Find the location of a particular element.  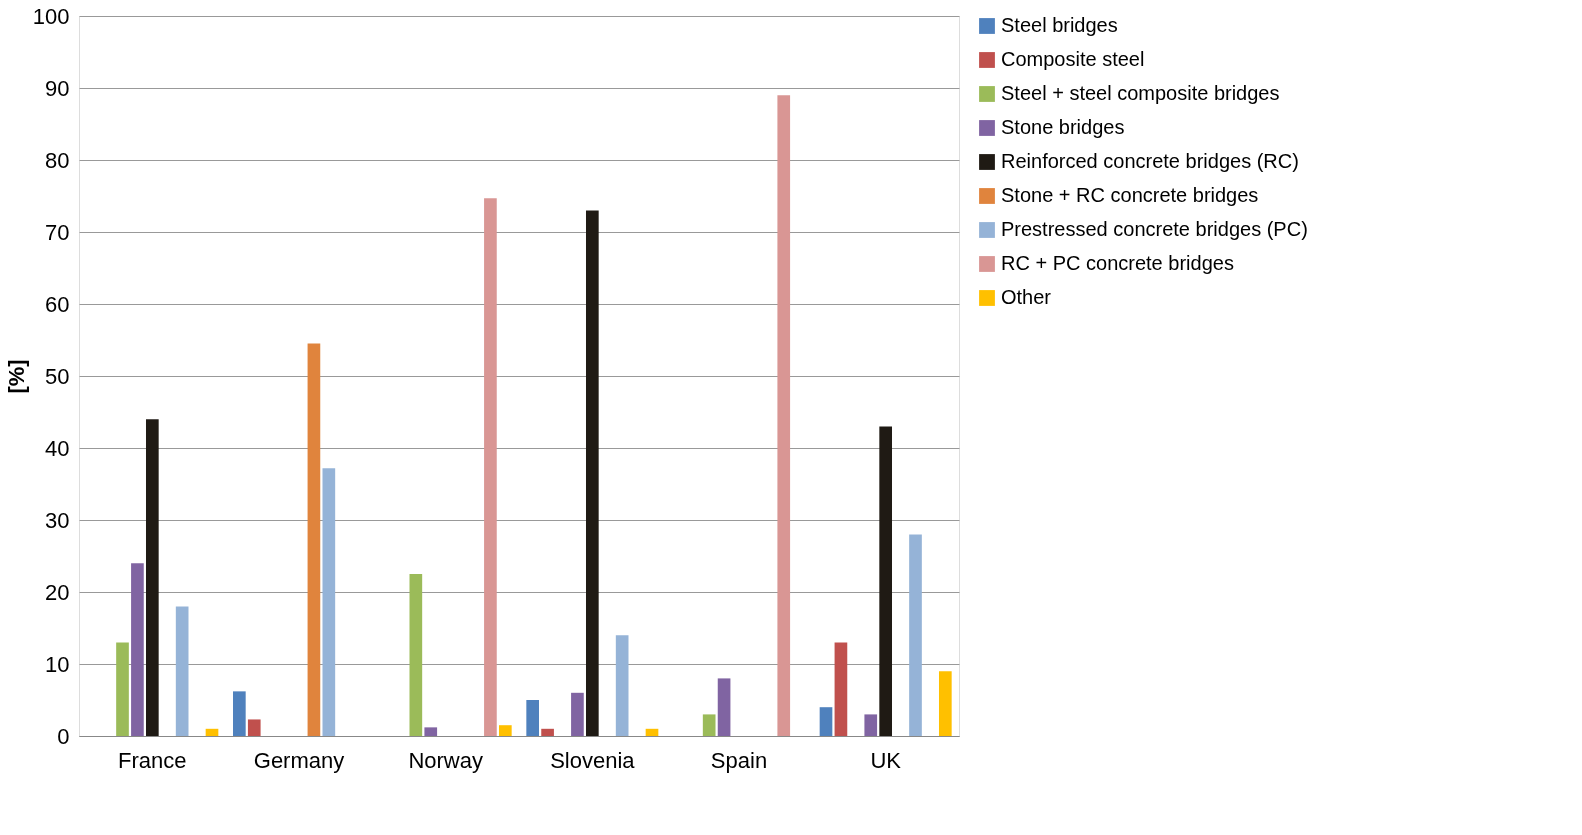

y-tick-label: 30 is located at coordinates (57, 520).